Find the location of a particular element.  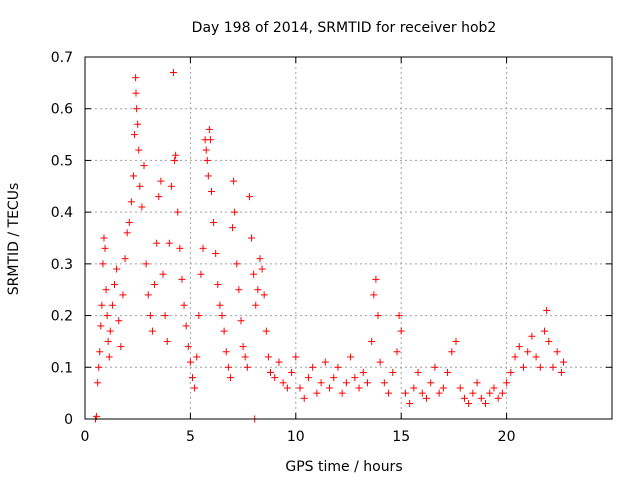

y-tick-label: 0.7 is located at coordinates (62, 58).